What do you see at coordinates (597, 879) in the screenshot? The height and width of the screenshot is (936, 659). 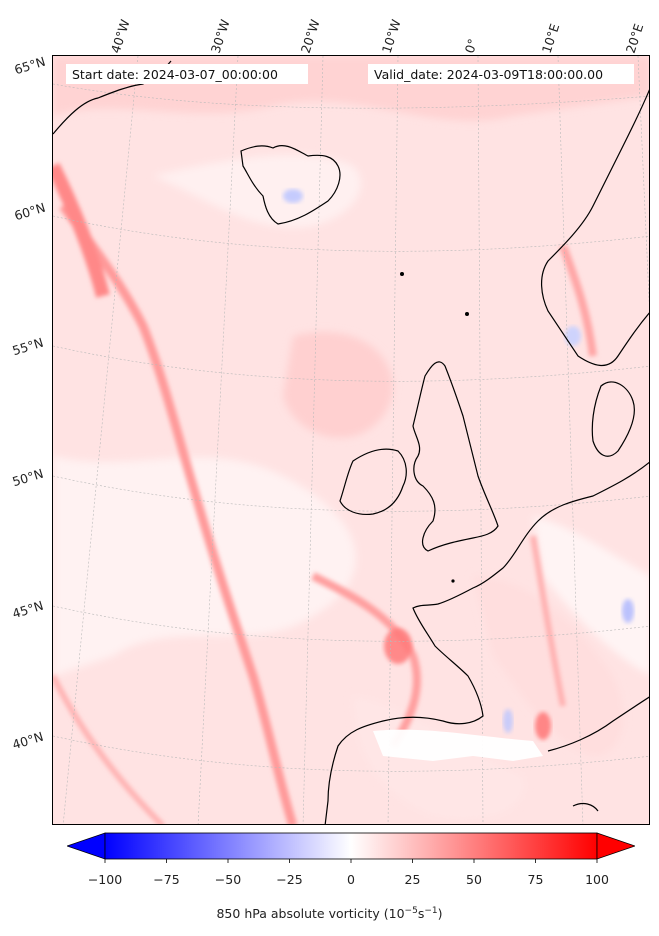 I see `colorbar-tick-label: 100` at bounding box center [597, 879].